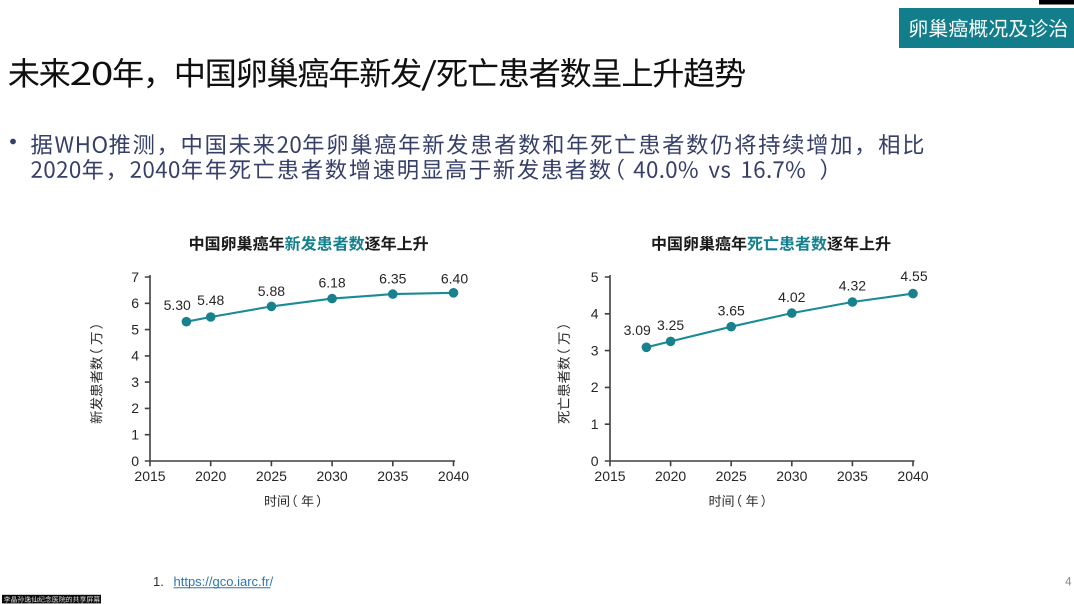  Describe the element at coordinates (454, 278) in the screenshot. I see `svg-text: 6.40` at that location.